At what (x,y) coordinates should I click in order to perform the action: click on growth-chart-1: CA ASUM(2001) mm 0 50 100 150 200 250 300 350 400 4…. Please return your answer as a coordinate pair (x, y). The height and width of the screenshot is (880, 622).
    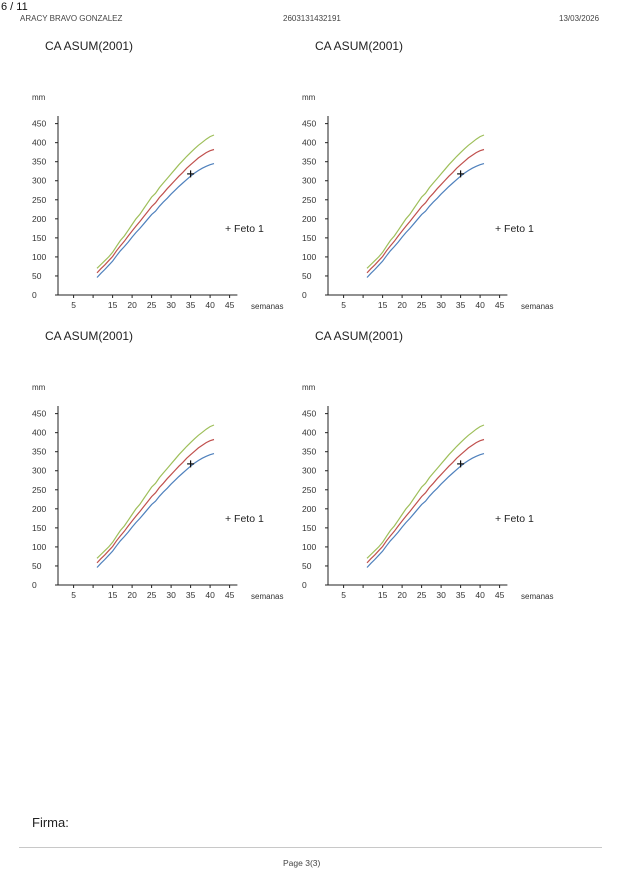
    Looking at the image, I should click on (141, 170).